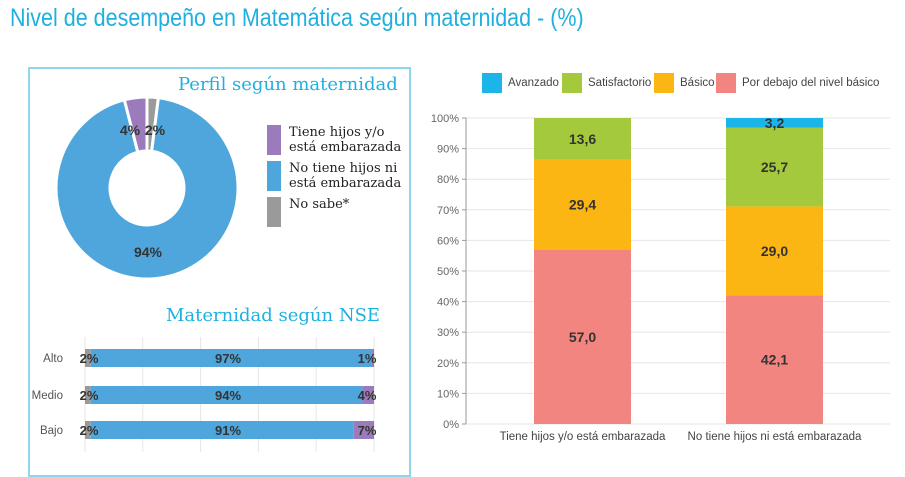 Image resolution: width=905 pixels, height=477 pixels. I want to click on data-label: 1%, so click(367, 358).